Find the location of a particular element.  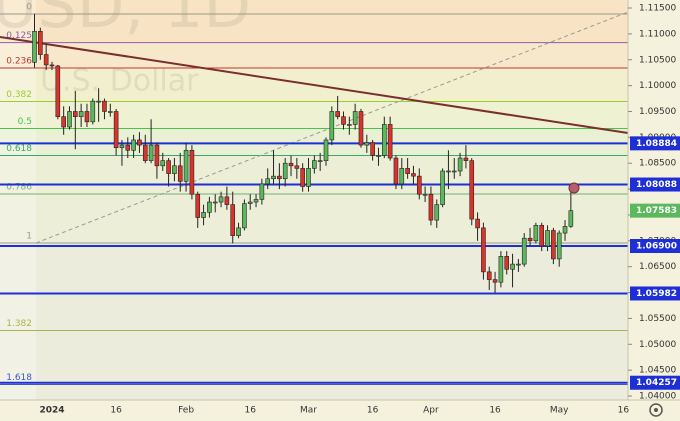

price-label: 1.07583 is located at coordinates (656, 211).